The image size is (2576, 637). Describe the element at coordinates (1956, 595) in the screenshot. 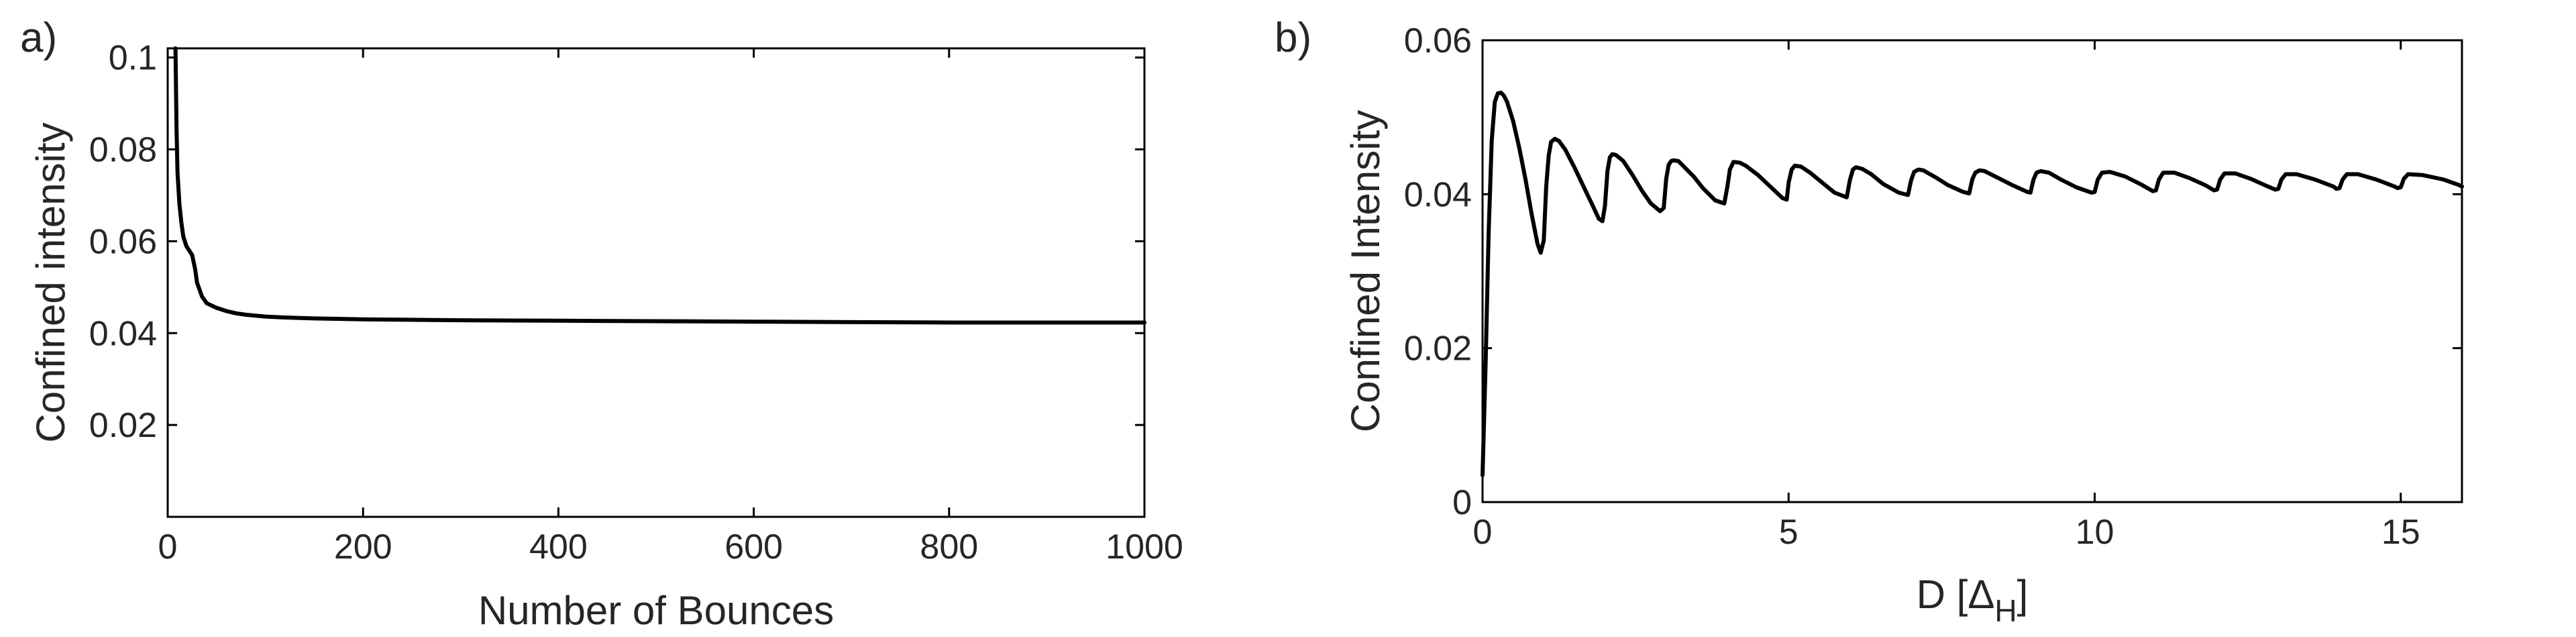

I see `panel-b-x-axis-label-main: D [Δ` at that location.